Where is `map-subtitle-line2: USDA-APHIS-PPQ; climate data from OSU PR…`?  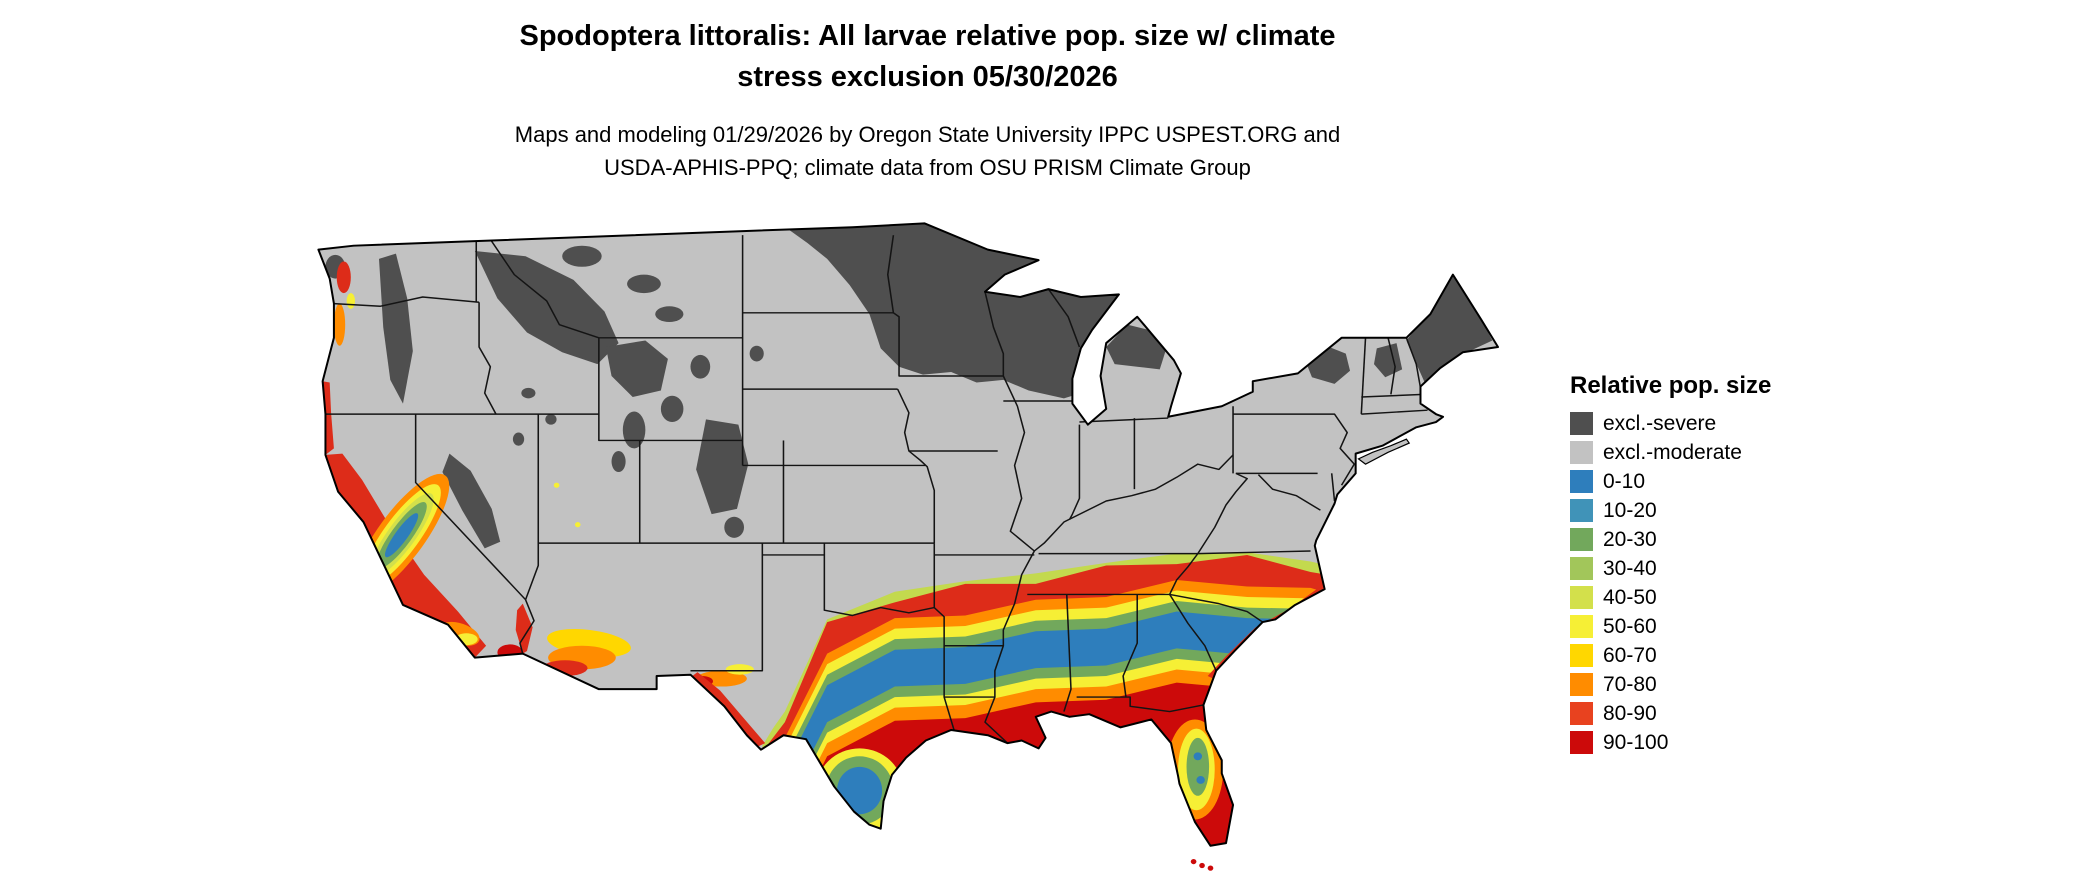
map-subtitle-line2: USDA-APHIS-PPQ; climate data from OSU PR… is located at coordinates (927, 167).